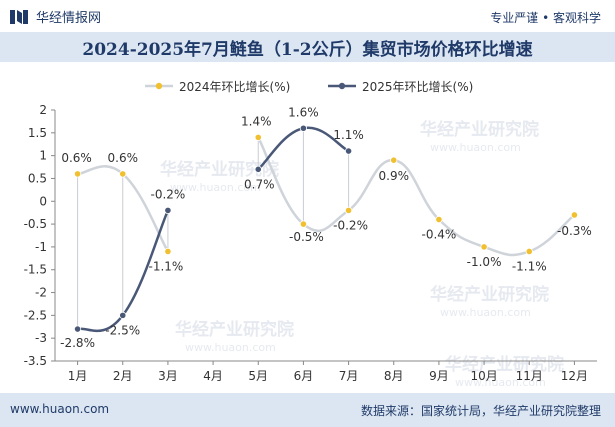  What do you see at coordinates (480, 411) in the screenshot?
I see `footer-source: 数据来源：国家统计局，华经产业研究院整理` at bounding box center [480, 411].